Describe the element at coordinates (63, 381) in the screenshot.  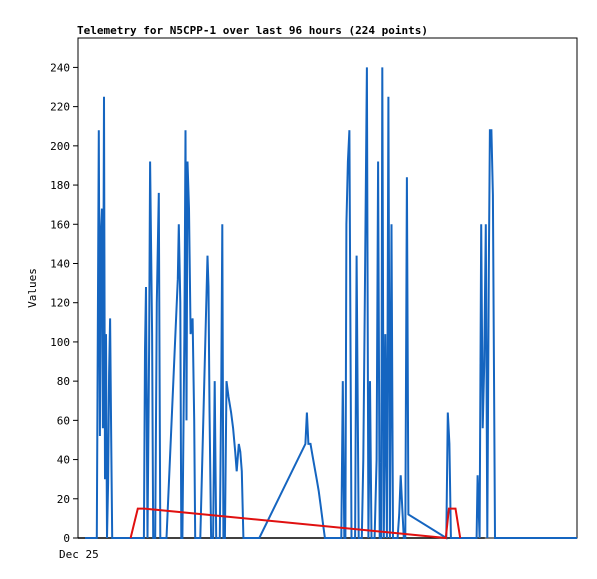
I see `y-tick-label: 80` at that location.